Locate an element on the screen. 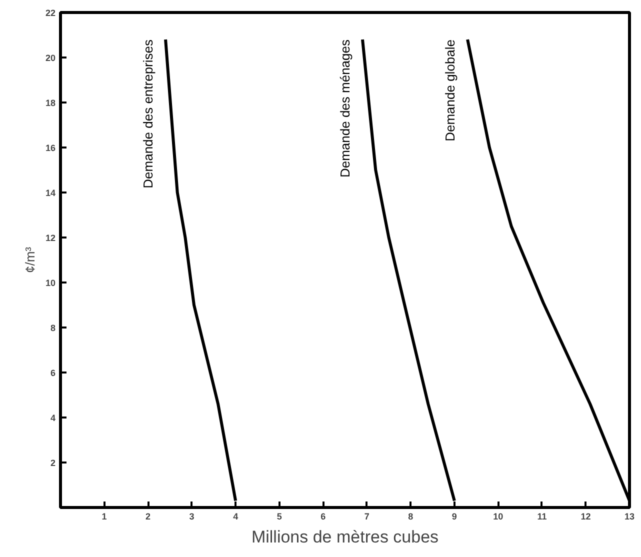  y-tick-label: 12 is located at coordinates (50, 238).